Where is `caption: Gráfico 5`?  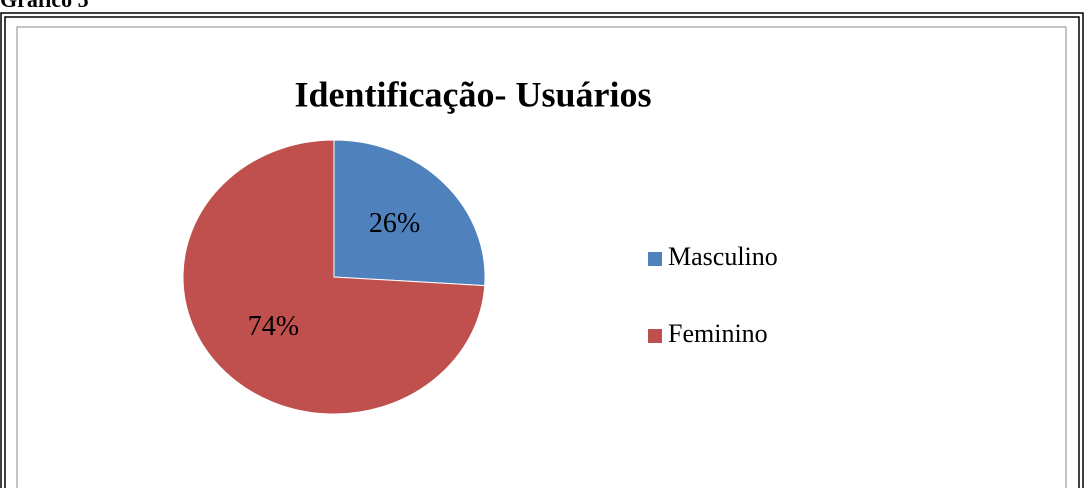 caption: Gráfico 5 is located at coordinates (44, 6).